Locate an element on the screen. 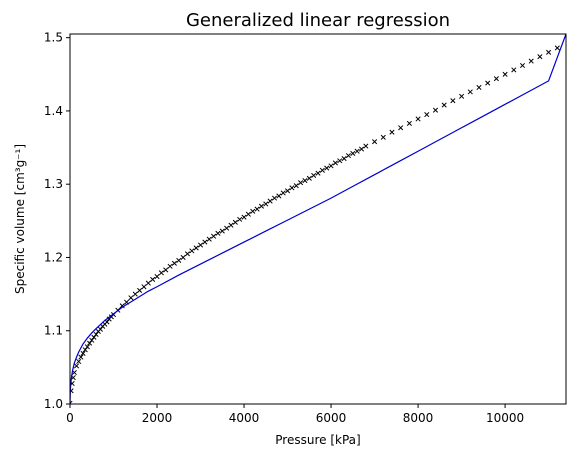 The image size is (575, 457). x-tick-label: 10000 is located at coordinates (505, 418).